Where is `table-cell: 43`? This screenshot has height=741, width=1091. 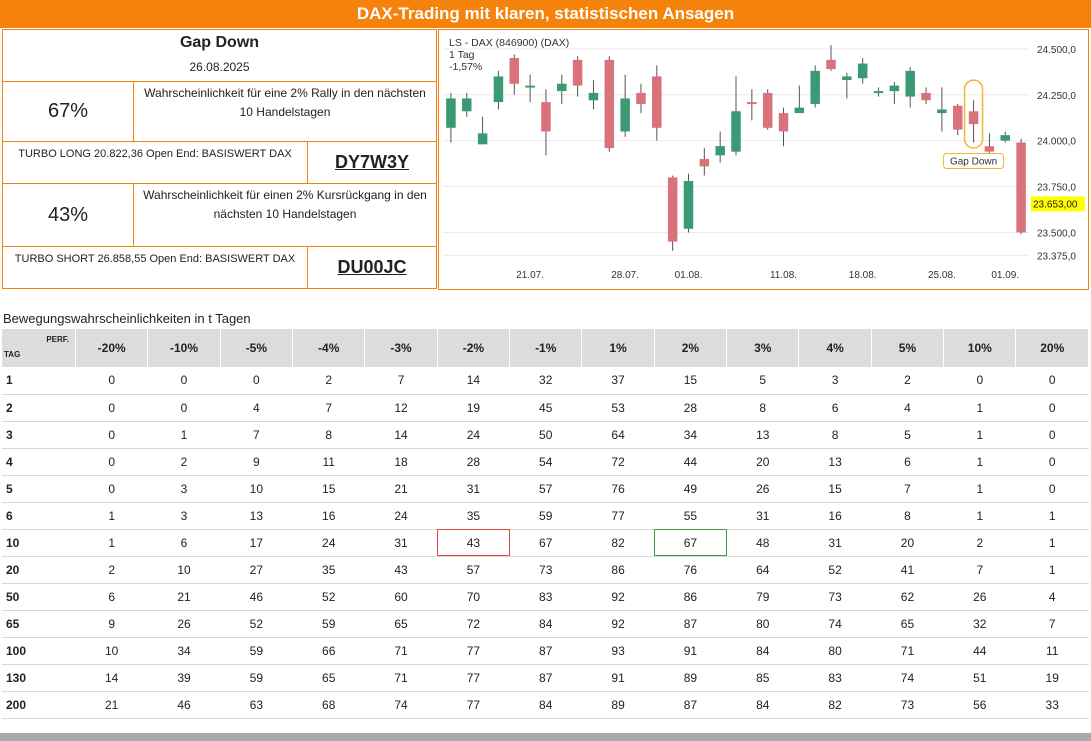 table-cell: 43 is located at coordinates (401, 570).